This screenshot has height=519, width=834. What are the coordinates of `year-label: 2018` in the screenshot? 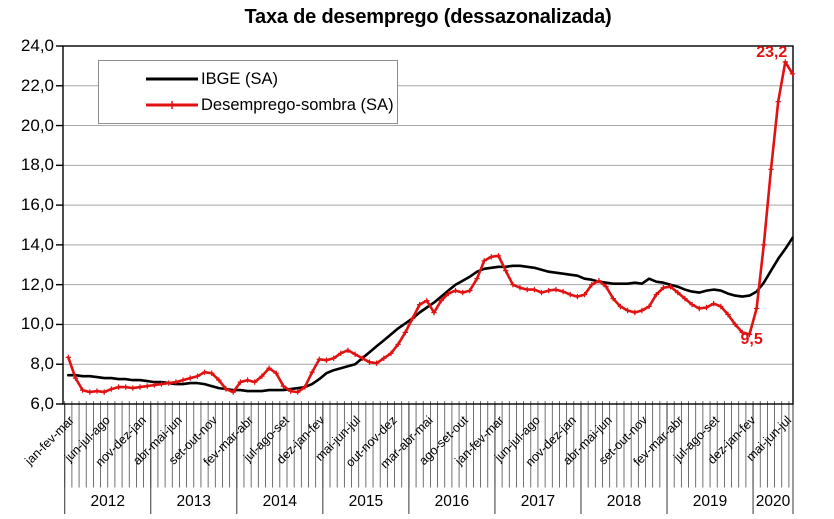 It's located at (624, 501).